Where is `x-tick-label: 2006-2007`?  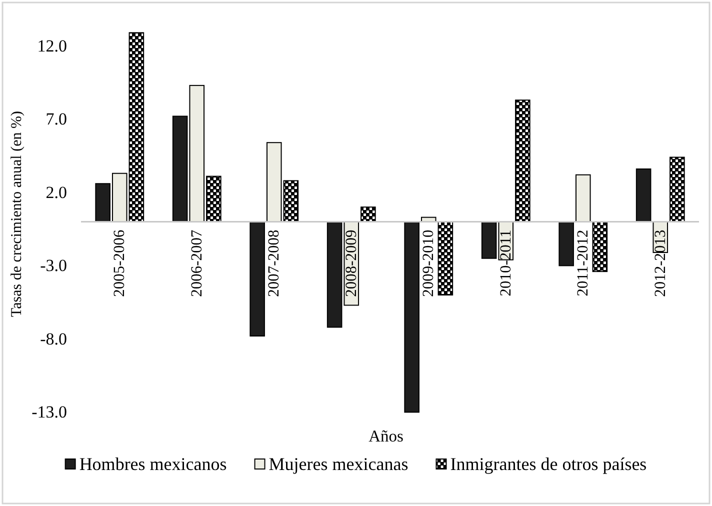
x-tick-label: 2006-2007 is located at coordinates (197, 263).